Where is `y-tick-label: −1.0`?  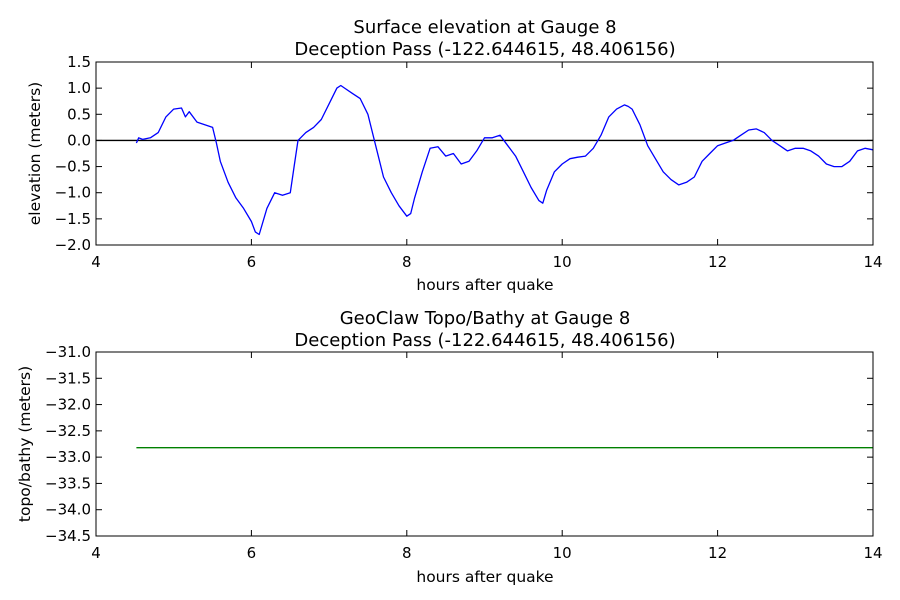 y-tick-label: −1.0 is located at coordinates (73, 193).